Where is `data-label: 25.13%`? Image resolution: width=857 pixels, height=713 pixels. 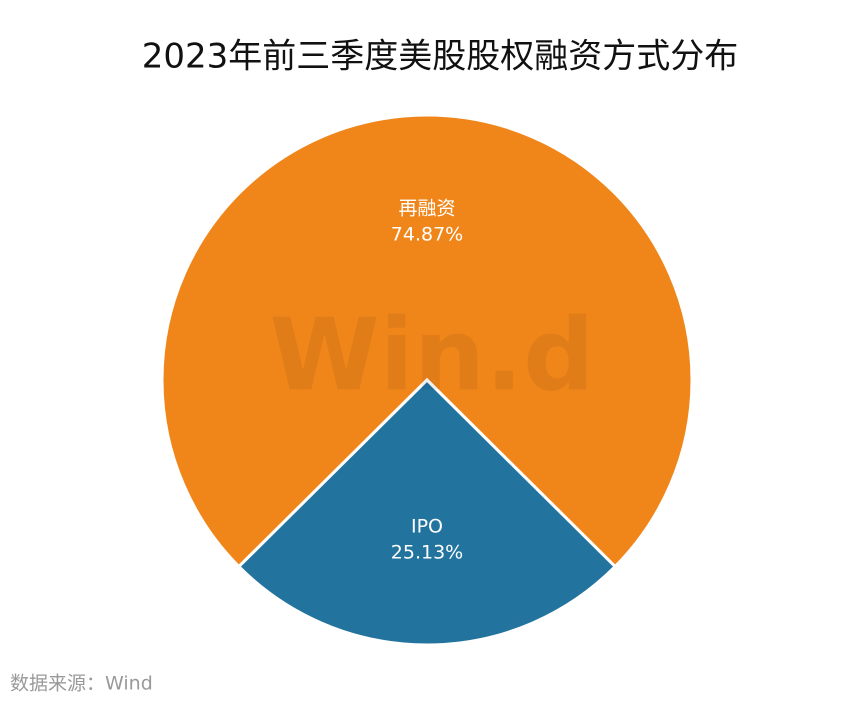 data-label: 25.13% is located at coordinates (427, 553).